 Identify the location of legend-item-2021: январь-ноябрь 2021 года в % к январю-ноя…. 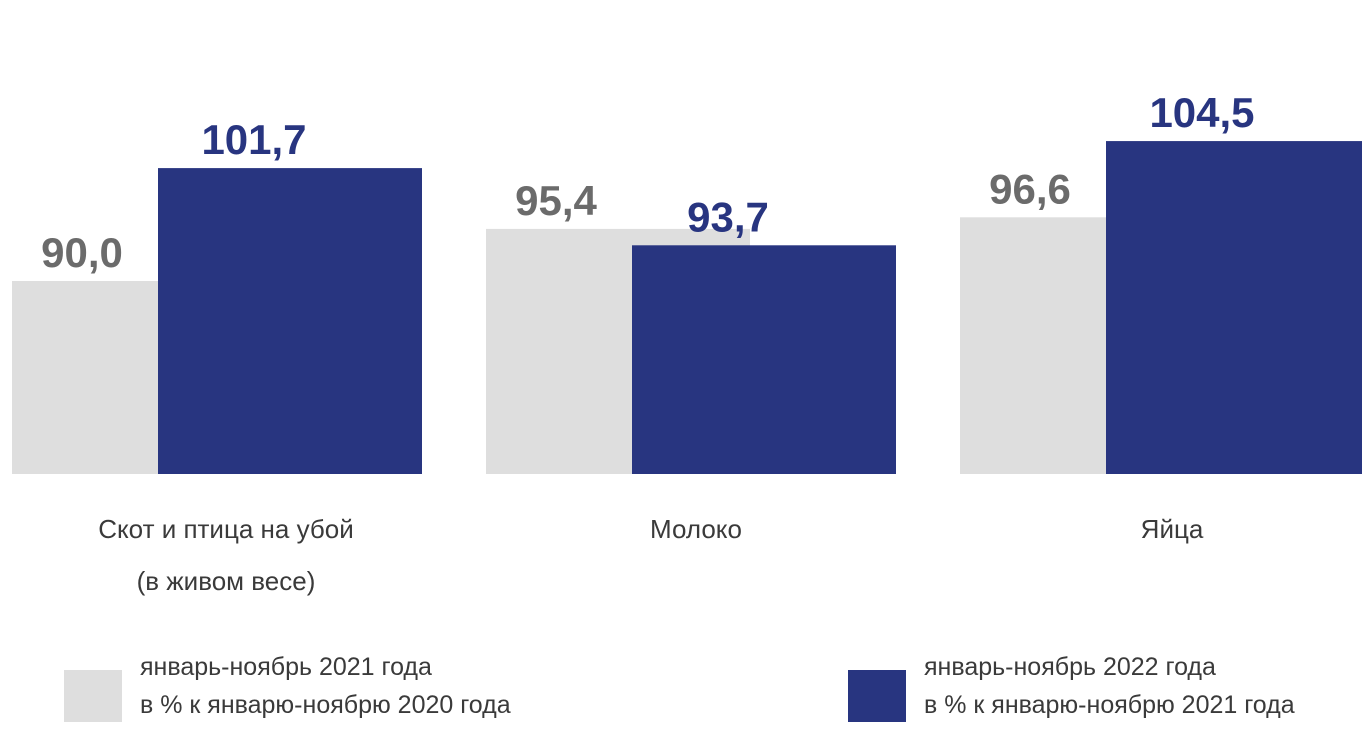
(344, 688).